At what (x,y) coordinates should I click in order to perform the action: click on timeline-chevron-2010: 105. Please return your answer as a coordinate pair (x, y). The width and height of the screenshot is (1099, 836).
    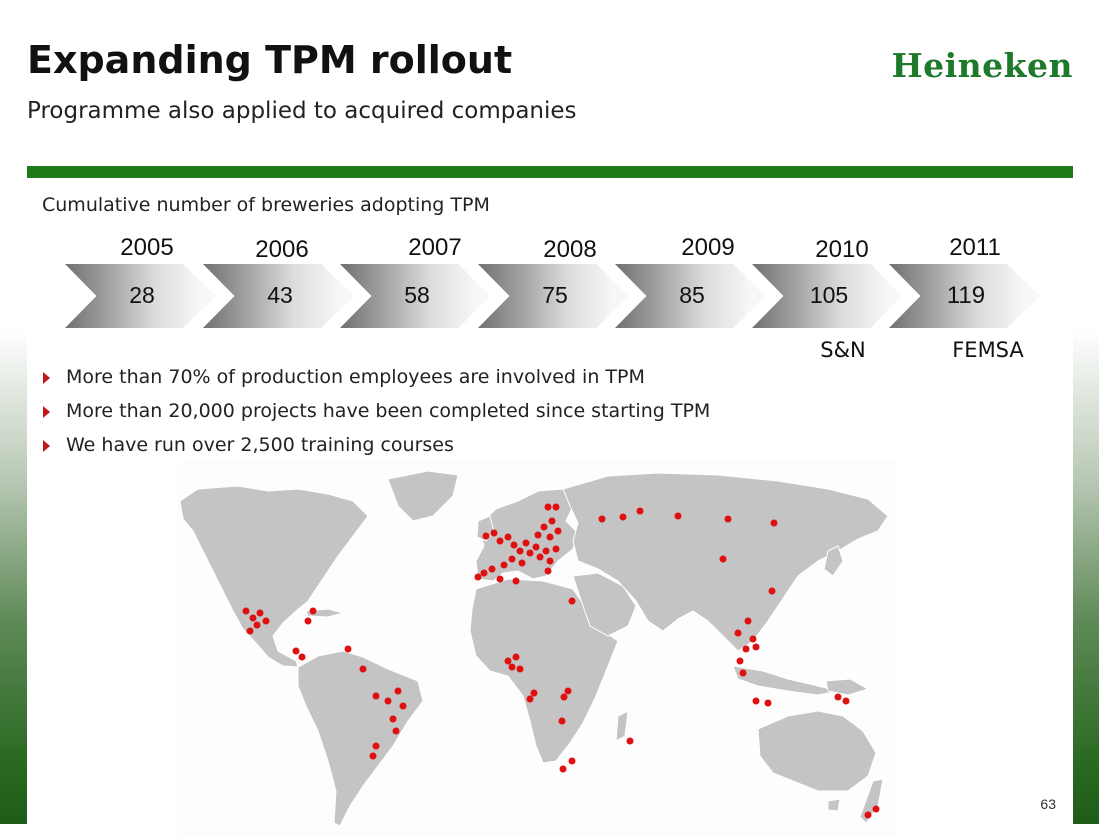
    Looking at the image, I should click on (827, 296).